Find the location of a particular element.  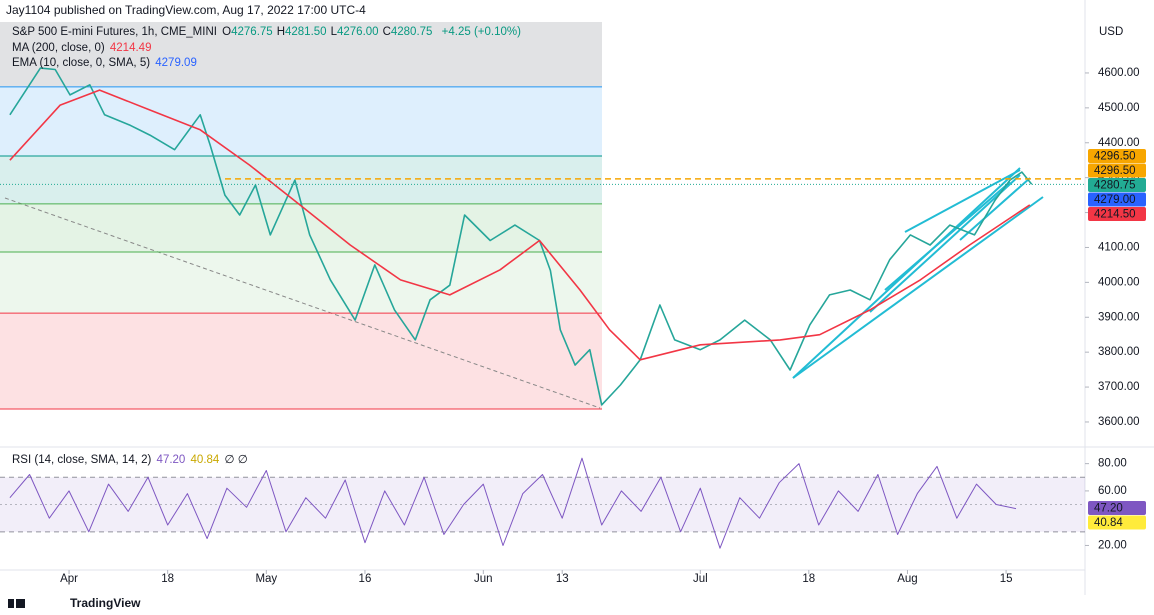

symbol: S&P 500 E-mini Futures, 1h, CME_MINI is located at coordinates (114, 32).